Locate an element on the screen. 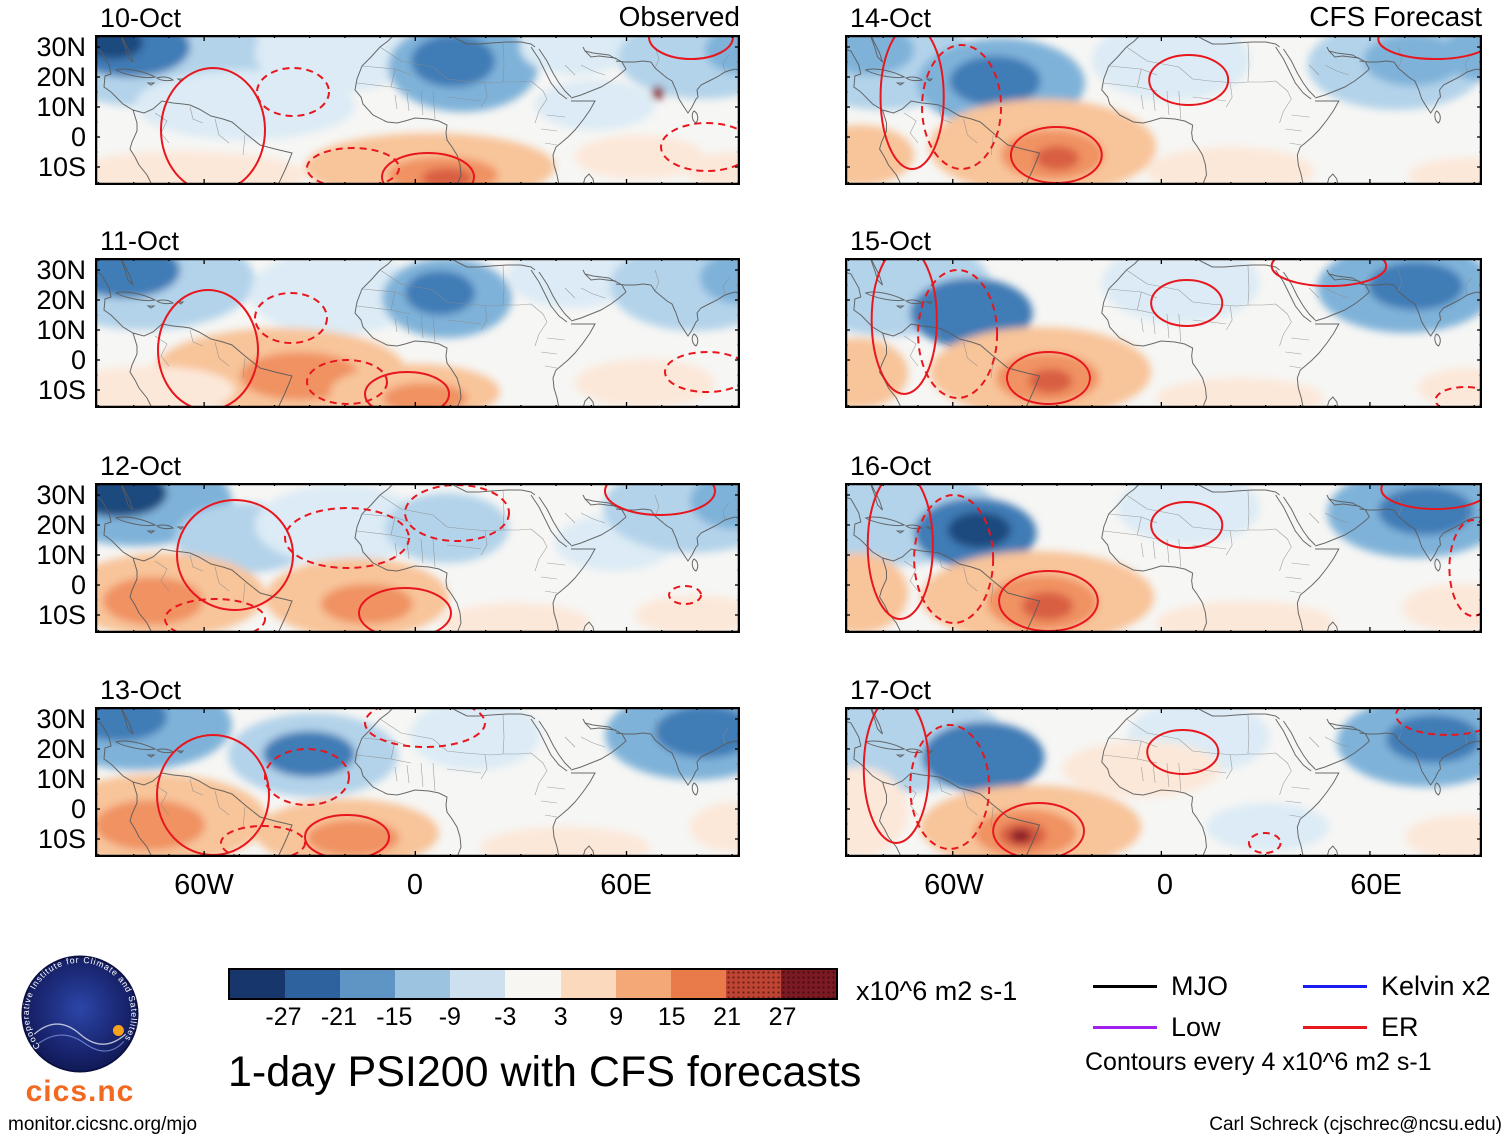 The height and width of the screenshot is (1142, 1510). colorbar-tick: 21 is located at coordinates (727, 1017).